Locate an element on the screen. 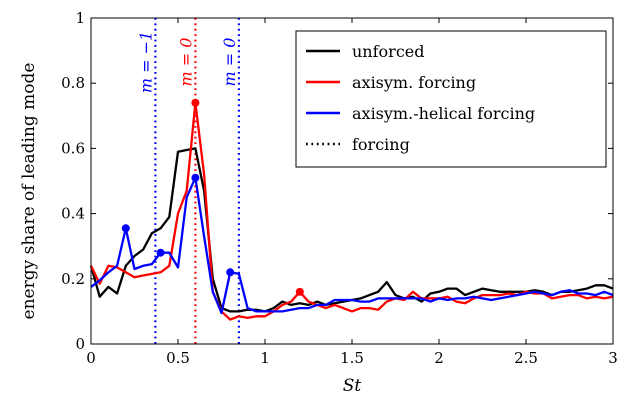  x-axis-label: St is located at coordinates (352, 386).